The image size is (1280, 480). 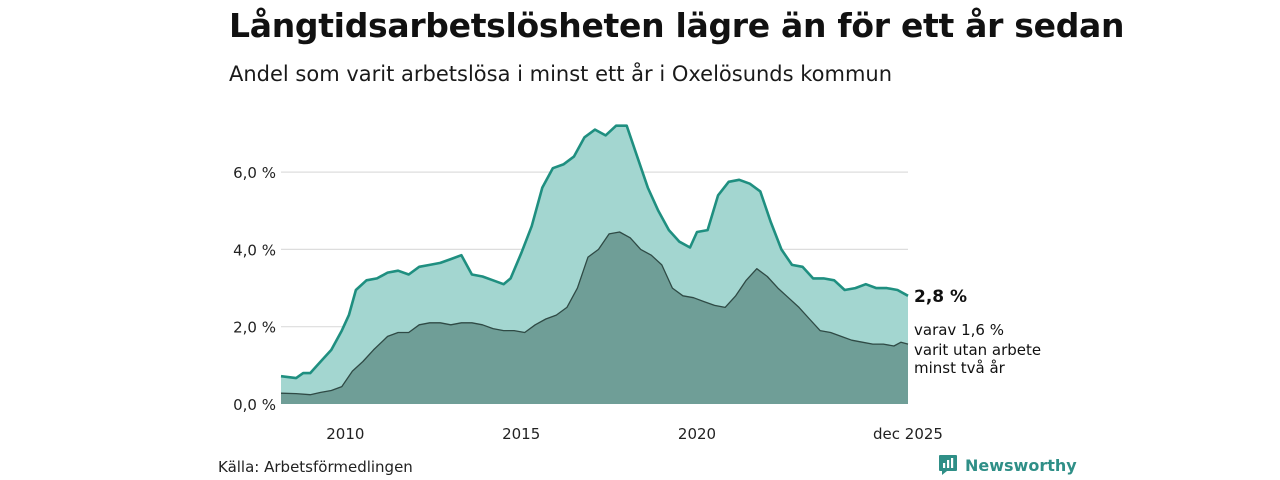 I want to click on x-tick-label: 2015, so click(x=521, y=434).